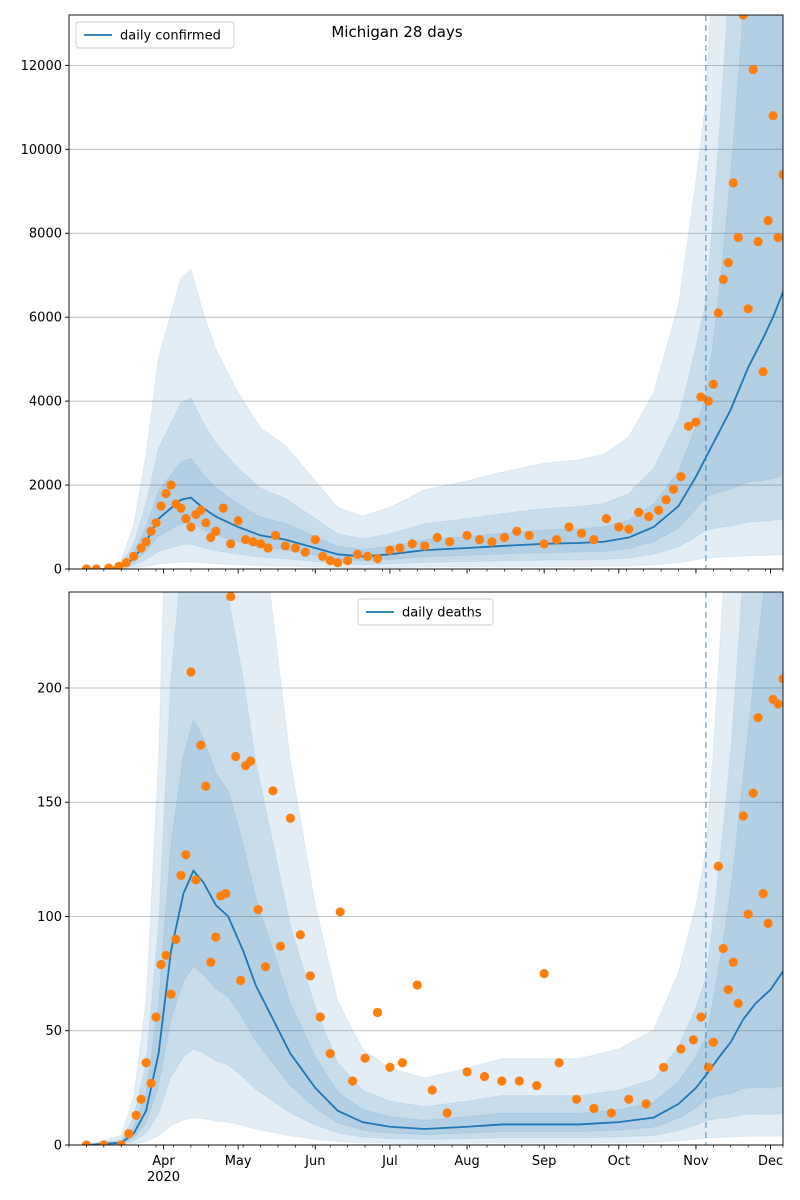 The height and width of the screenshot is (1200, 800). I want to click on chart-title: Michigan 28 days, so click(396, 32).